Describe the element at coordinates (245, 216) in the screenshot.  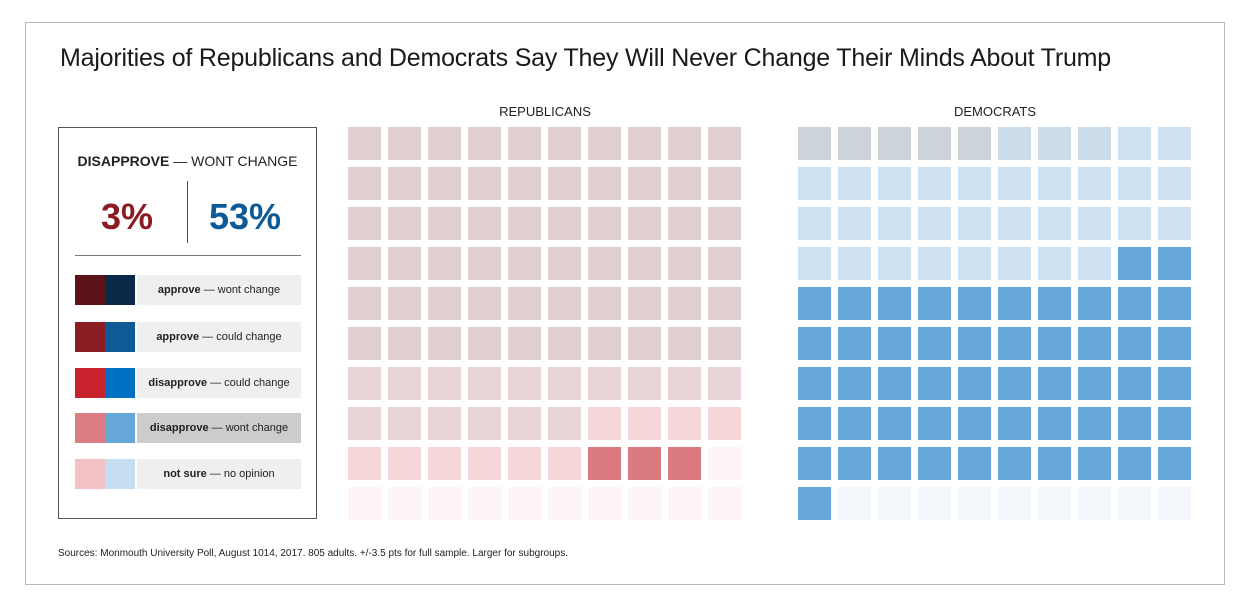
I see `democrat-percent: 53%` at that location.